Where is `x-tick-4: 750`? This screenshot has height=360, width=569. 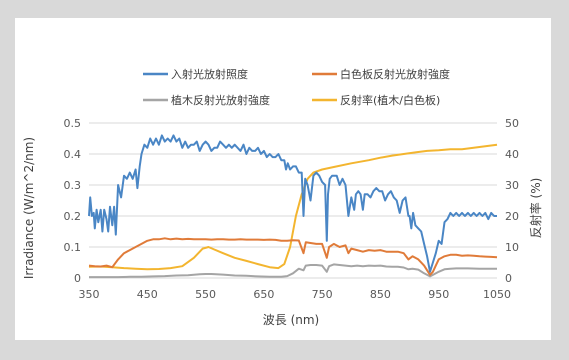
x-tick-4: 750 is located at coordinates (322, 294).